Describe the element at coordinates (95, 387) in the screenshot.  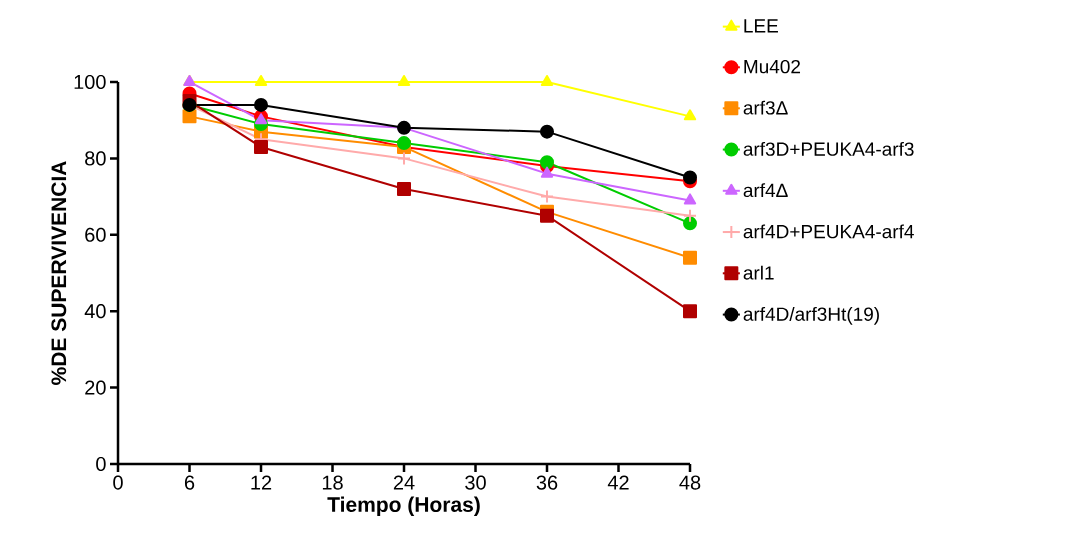
I see `y-tick-label: 20` at that location.